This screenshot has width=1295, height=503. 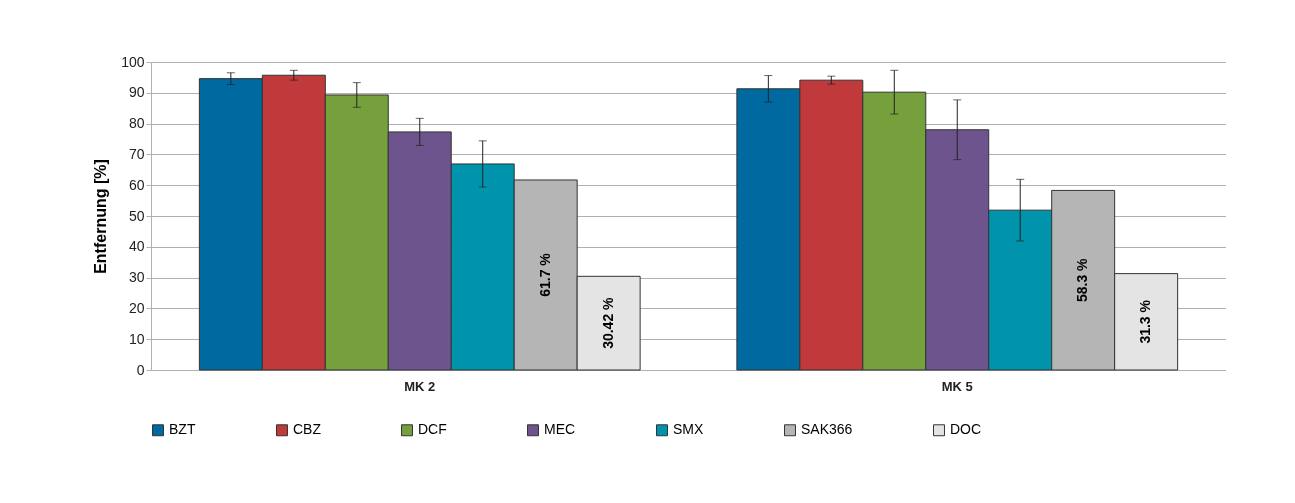 I want to click on legend-label: CBZ, so click(x=307, y=429).